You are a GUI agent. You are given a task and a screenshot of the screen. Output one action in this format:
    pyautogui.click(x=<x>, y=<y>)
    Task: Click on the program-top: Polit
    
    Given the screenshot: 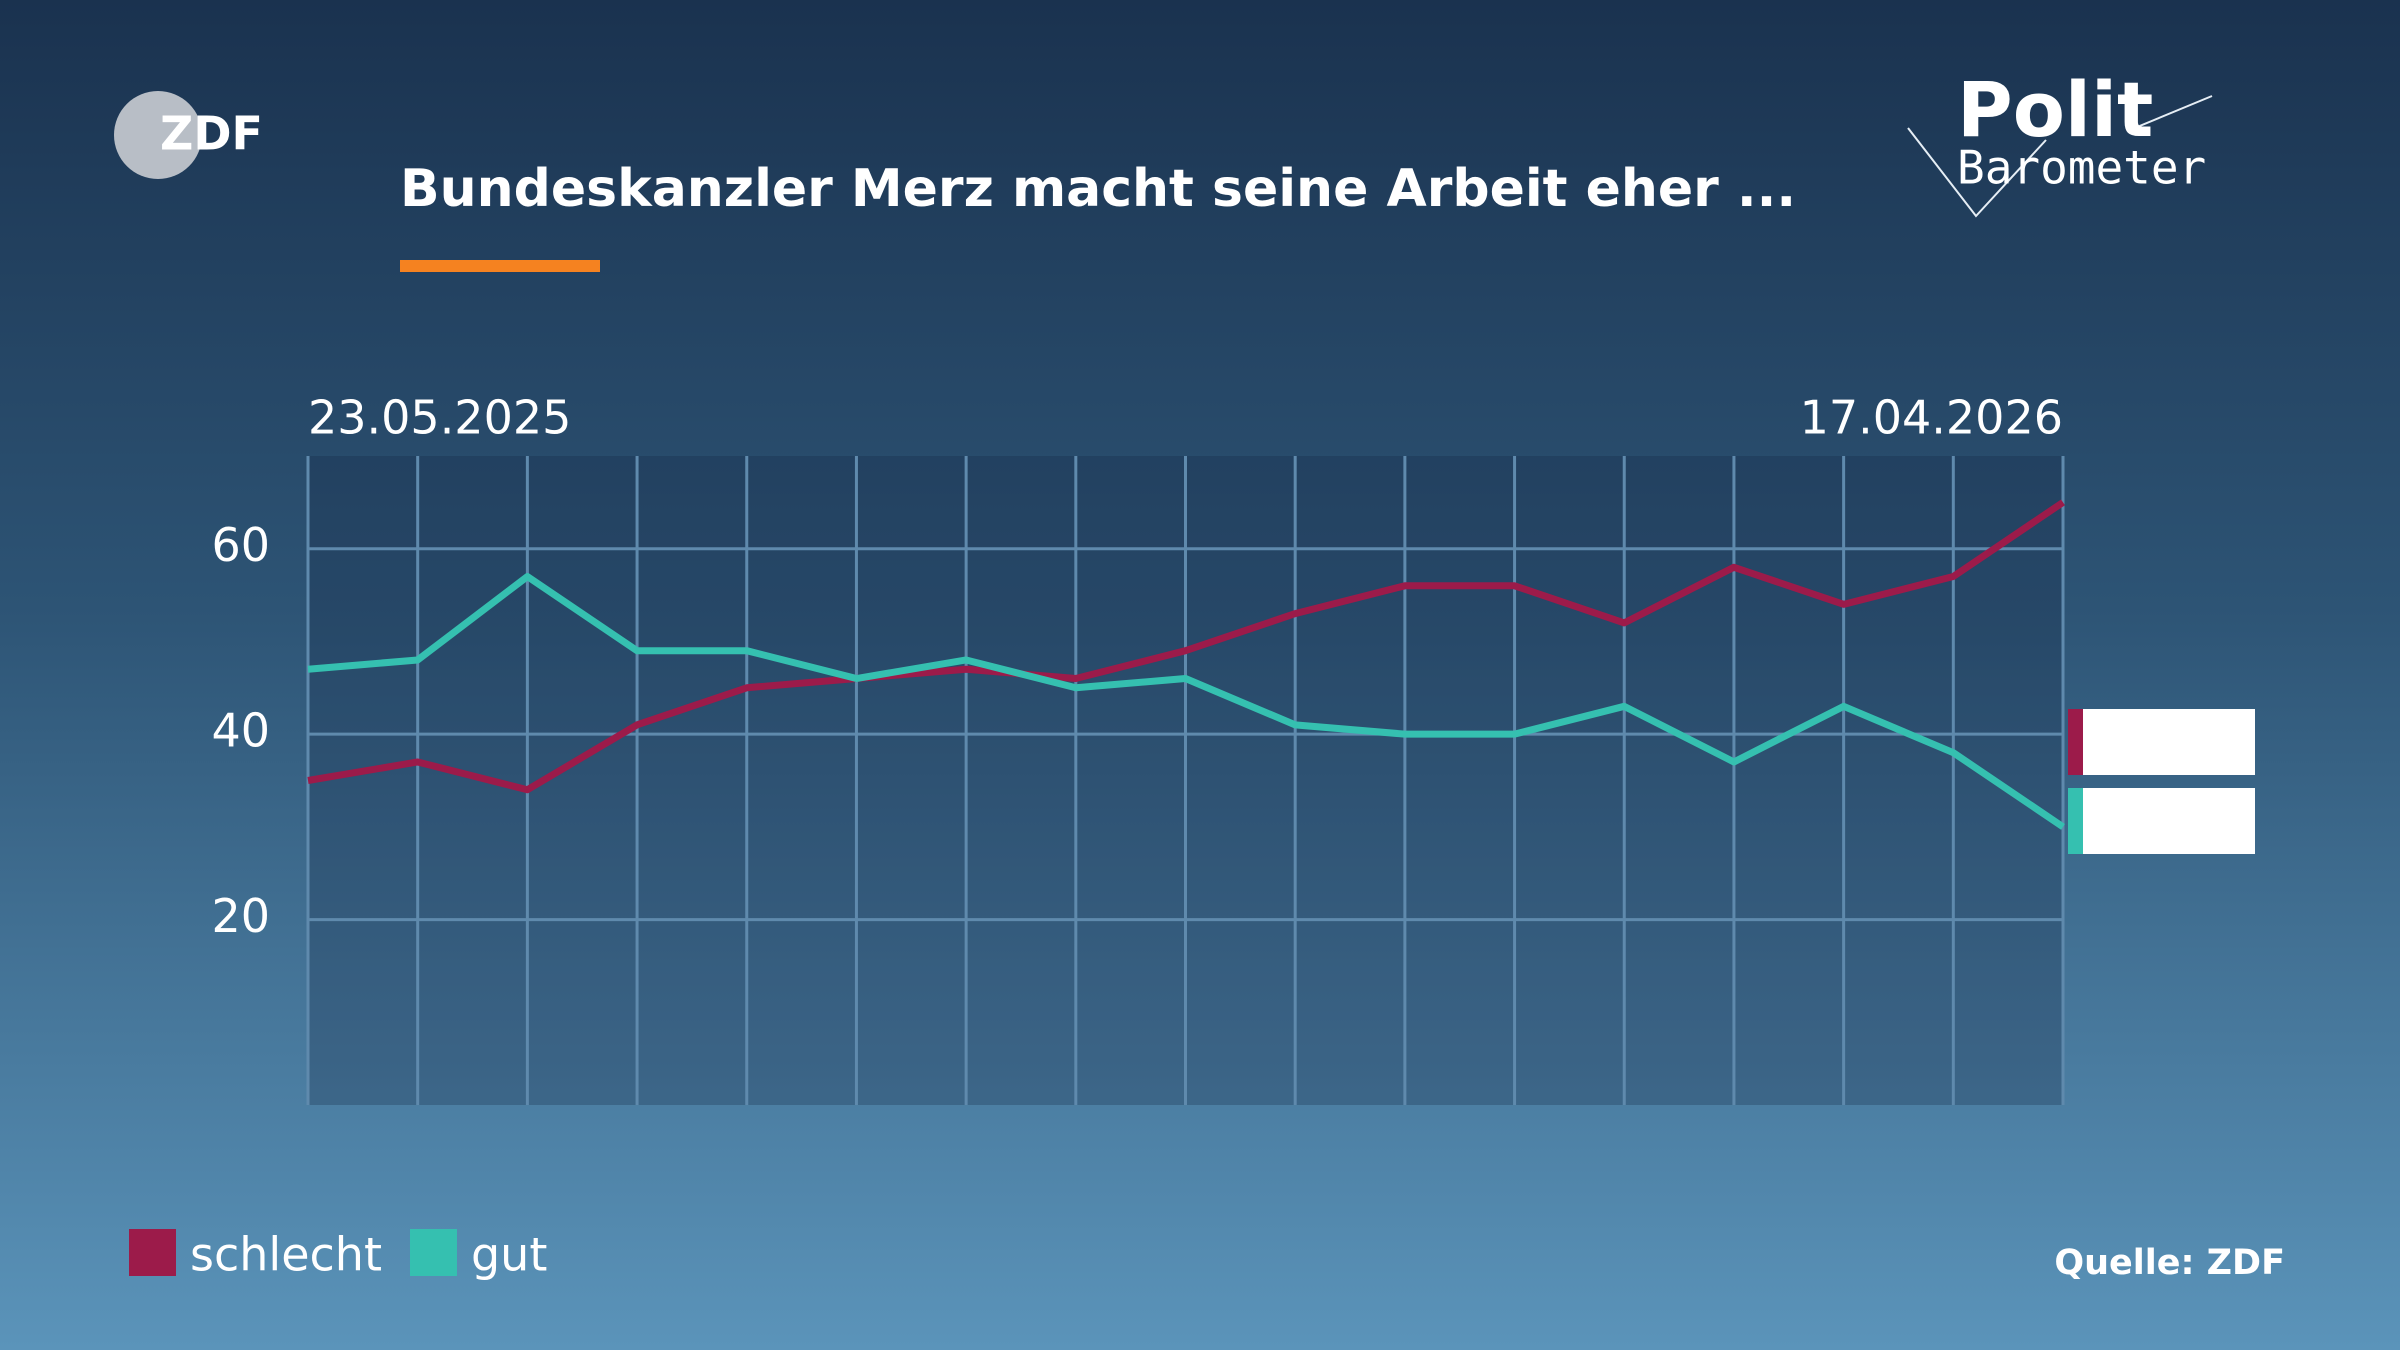 What is the action you would take?
    pyautogui.click(x=2055, y=109)
    